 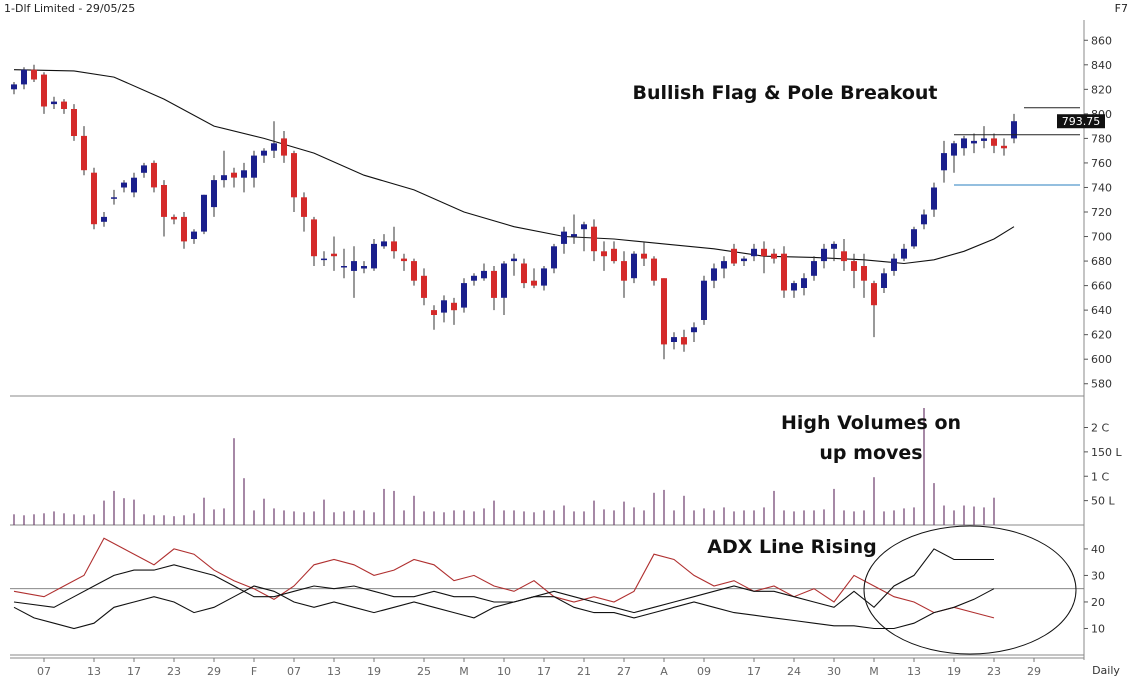 I want to click on date-tick-label: 09, so click(x=704, y=671).